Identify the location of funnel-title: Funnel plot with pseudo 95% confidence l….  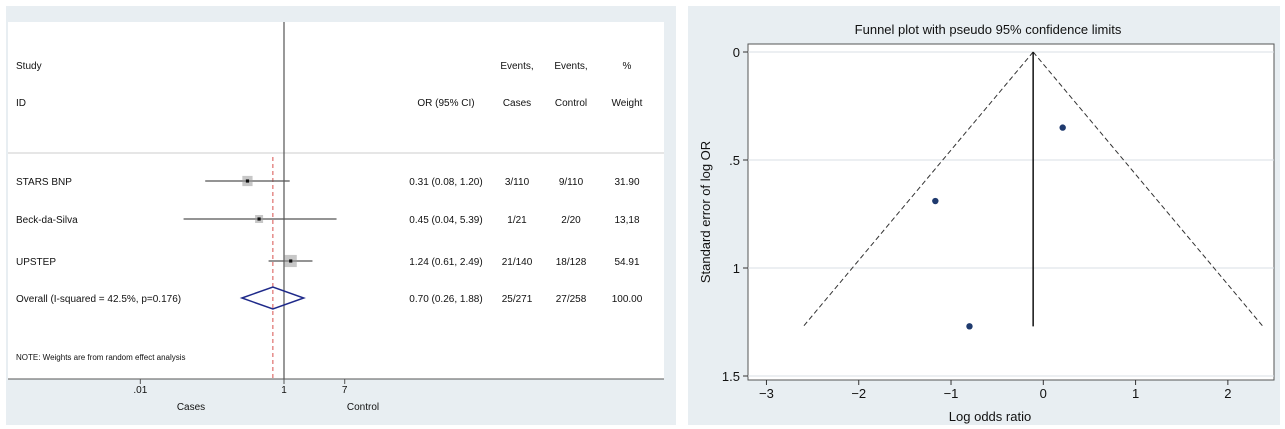
(988, 29).